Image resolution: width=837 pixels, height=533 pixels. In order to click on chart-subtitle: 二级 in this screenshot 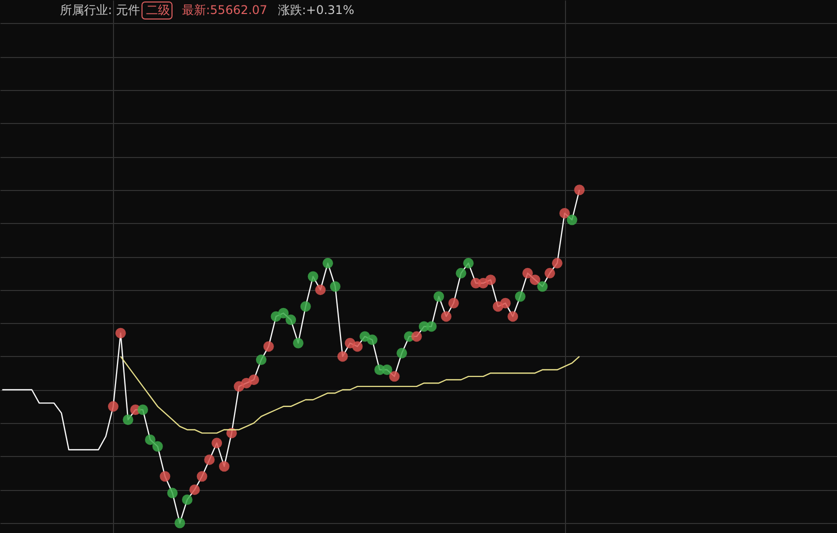, I will do `click(158, 10)`.